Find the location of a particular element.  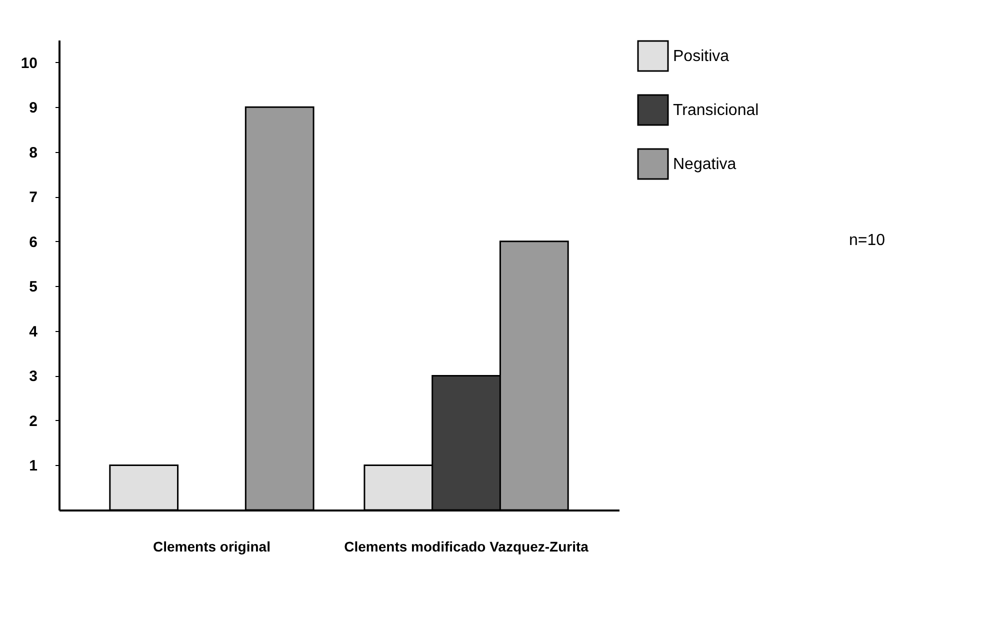

y-tick-label: 3 is located at coordinates (33, 377).